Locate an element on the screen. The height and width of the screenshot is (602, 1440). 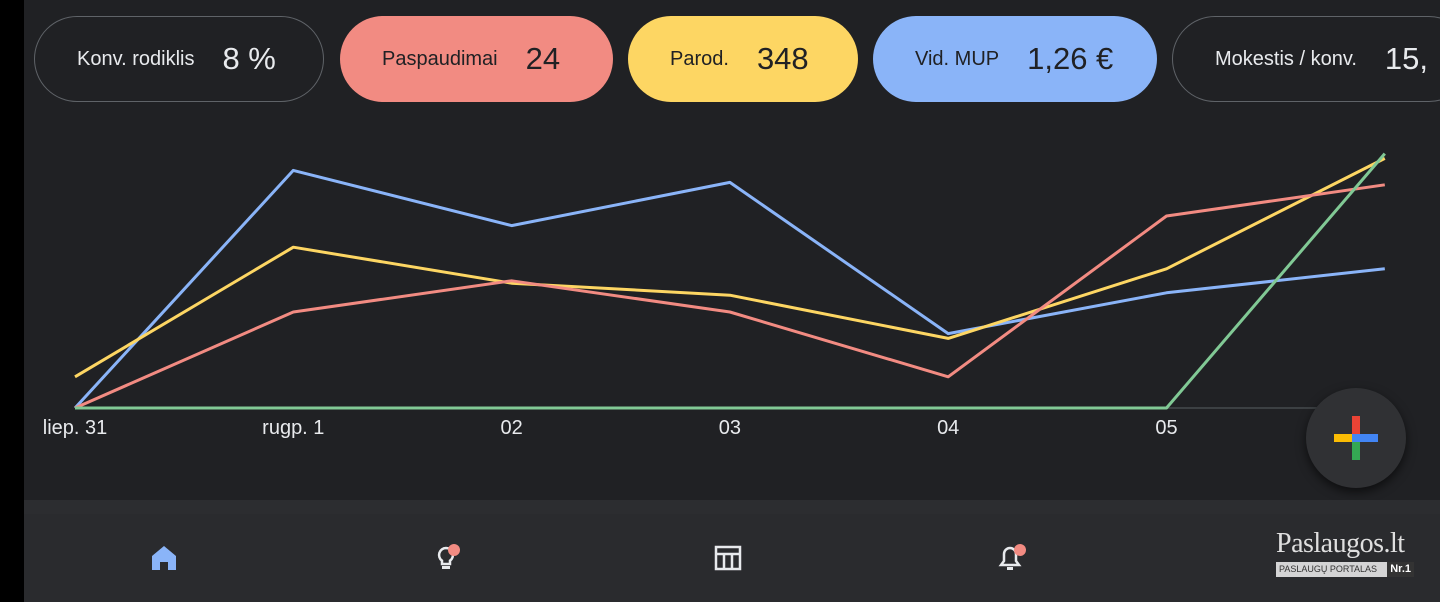
metric-label: Konv. rodiklis is located at coordinates (136, 58).